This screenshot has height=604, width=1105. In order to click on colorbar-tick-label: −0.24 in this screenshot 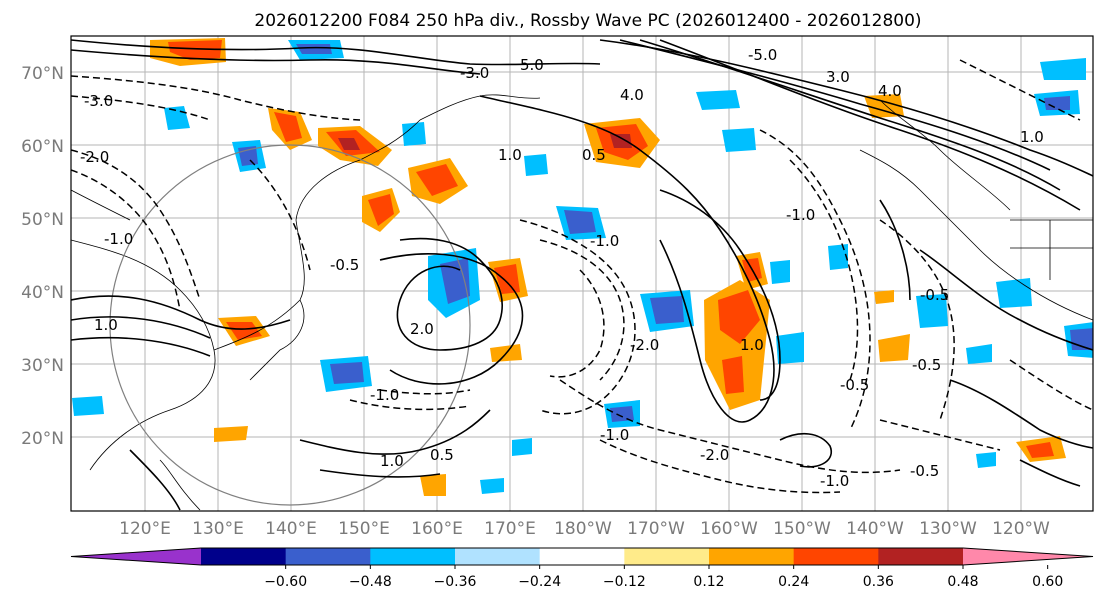, I will do `click(539, 582)`.